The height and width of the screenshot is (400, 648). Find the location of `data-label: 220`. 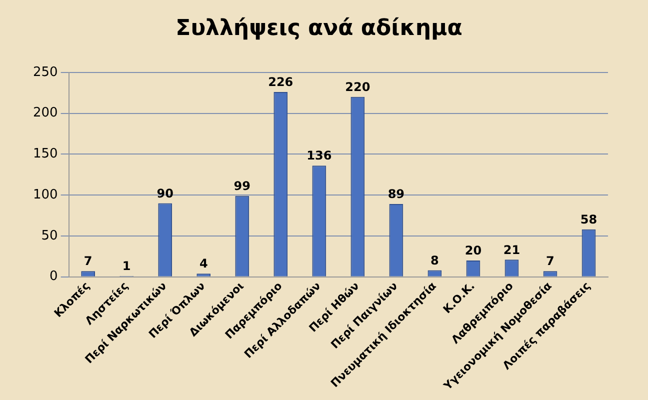

data-label: 220 is located at coordinates (357, 87).